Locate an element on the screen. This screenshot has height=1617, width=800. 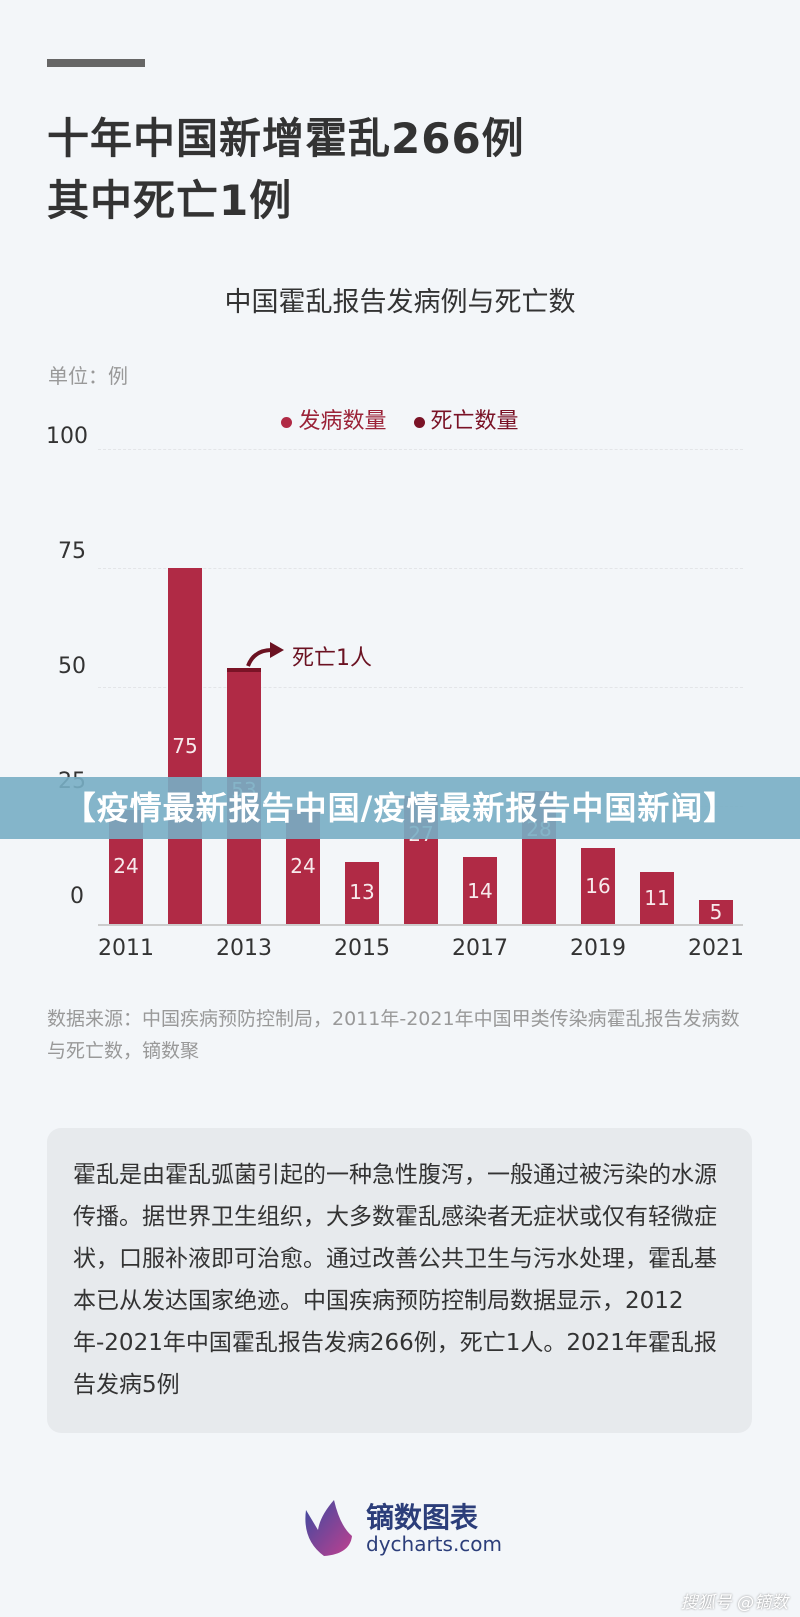
x-tick: 2017 is located at coordinates (480, 948).